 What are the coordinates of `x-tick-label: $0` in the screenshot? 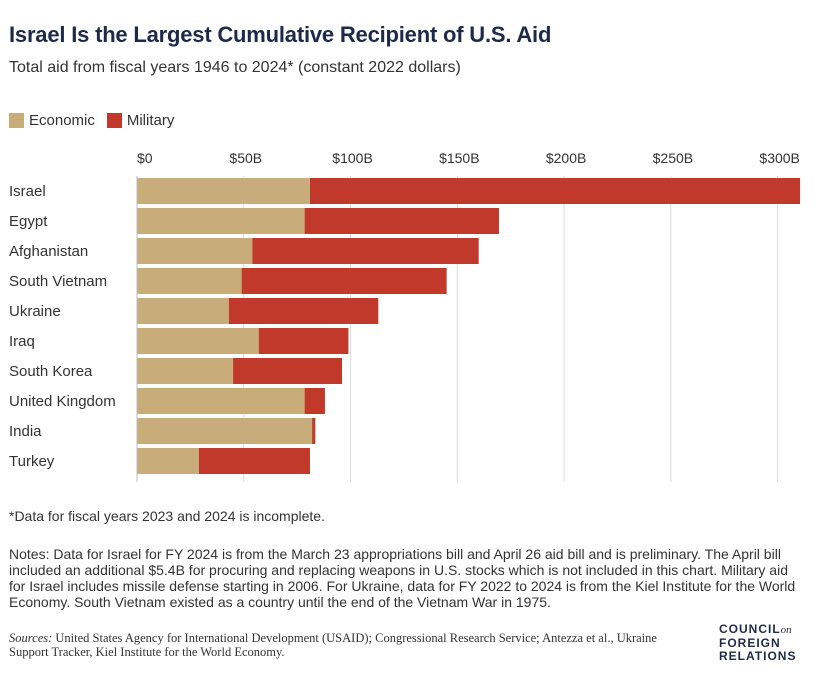 It's located at (145, 158).